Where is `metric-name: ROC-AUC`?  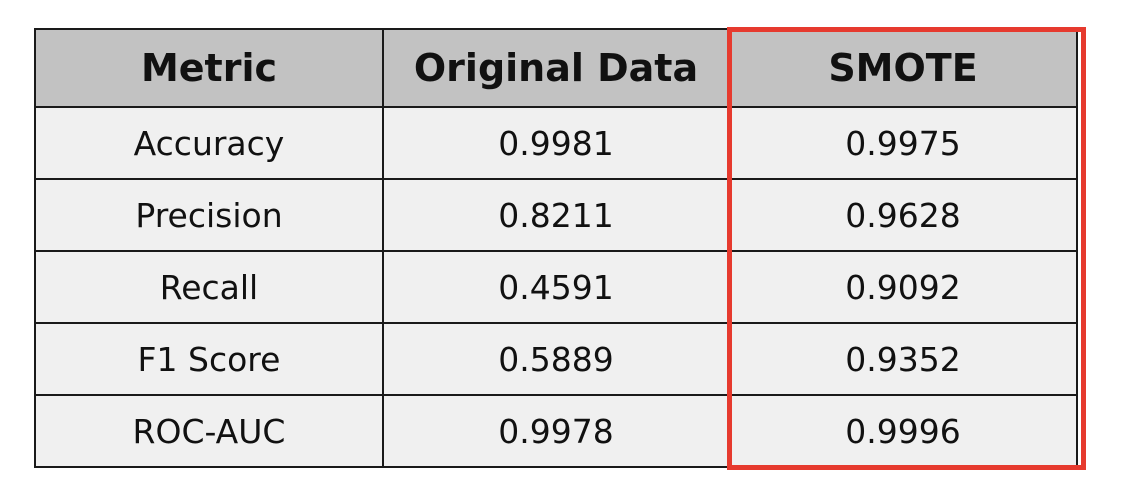 metric-name: ROC-AUC is located at coordinates (209, 431).